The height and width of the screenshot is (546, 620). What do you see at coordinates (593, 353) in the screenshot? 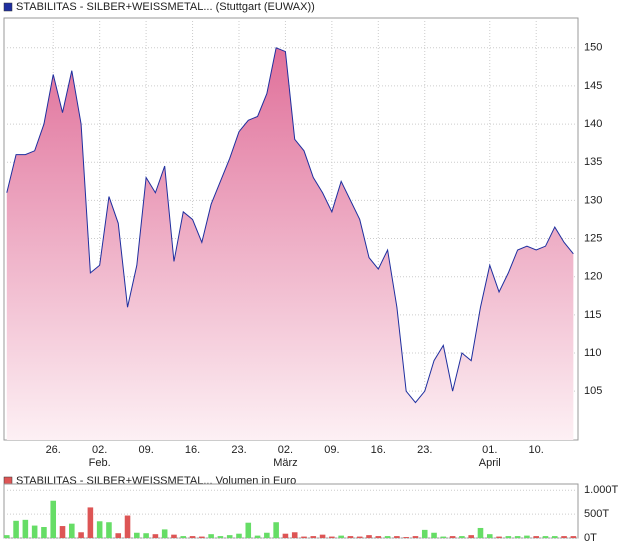
I see `y-tick-label: 110` at bounding box center [593, 353].